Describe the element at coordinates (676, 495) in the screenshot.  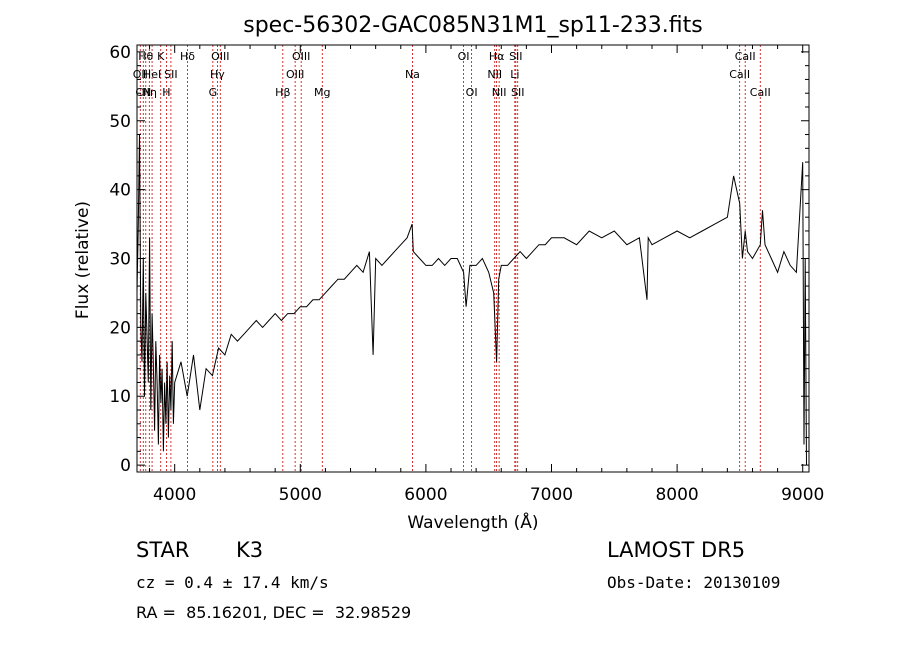
I see `x-tick-label: 8000` at that location.